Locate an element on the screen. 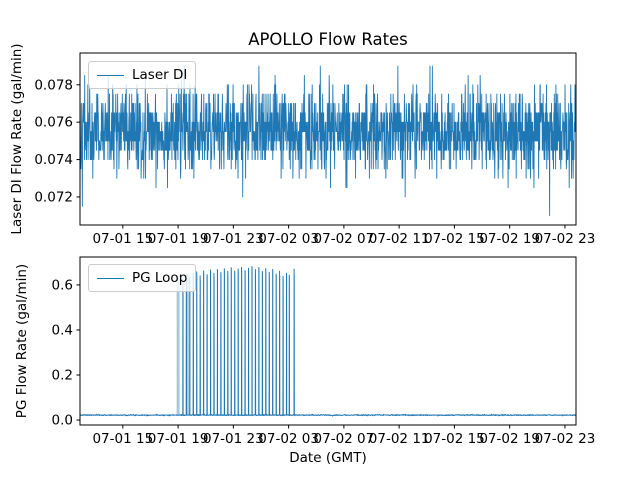 This screenshot has width=640, height=480. x-axis-label: Date (GMT) is located at coordinates (328, 458).